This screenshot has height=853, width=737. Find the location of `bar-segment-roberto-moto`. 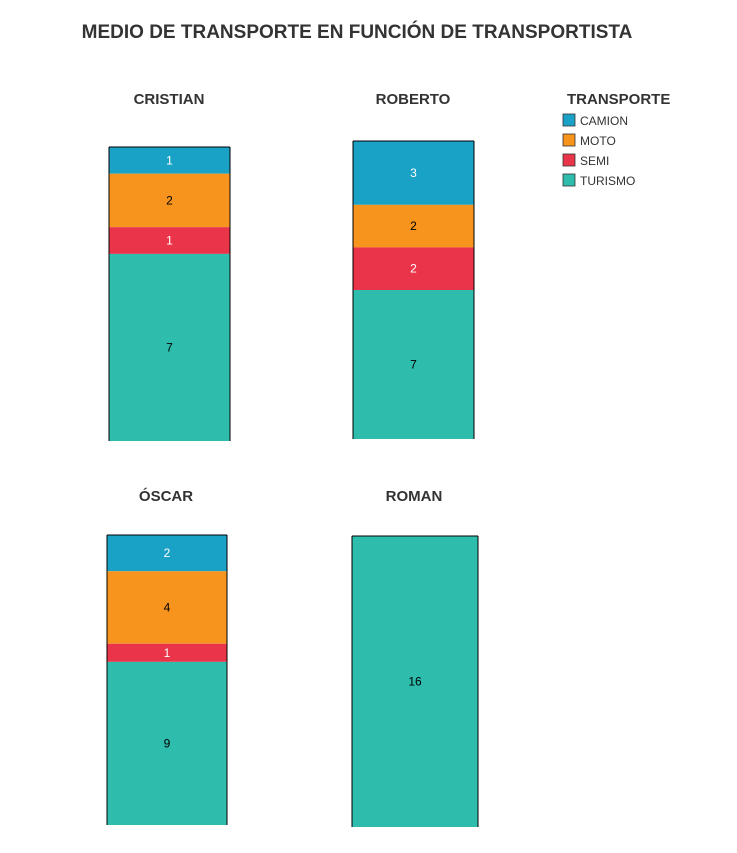

bar-segment-roberto-moto is located at coordinates (413, 226).